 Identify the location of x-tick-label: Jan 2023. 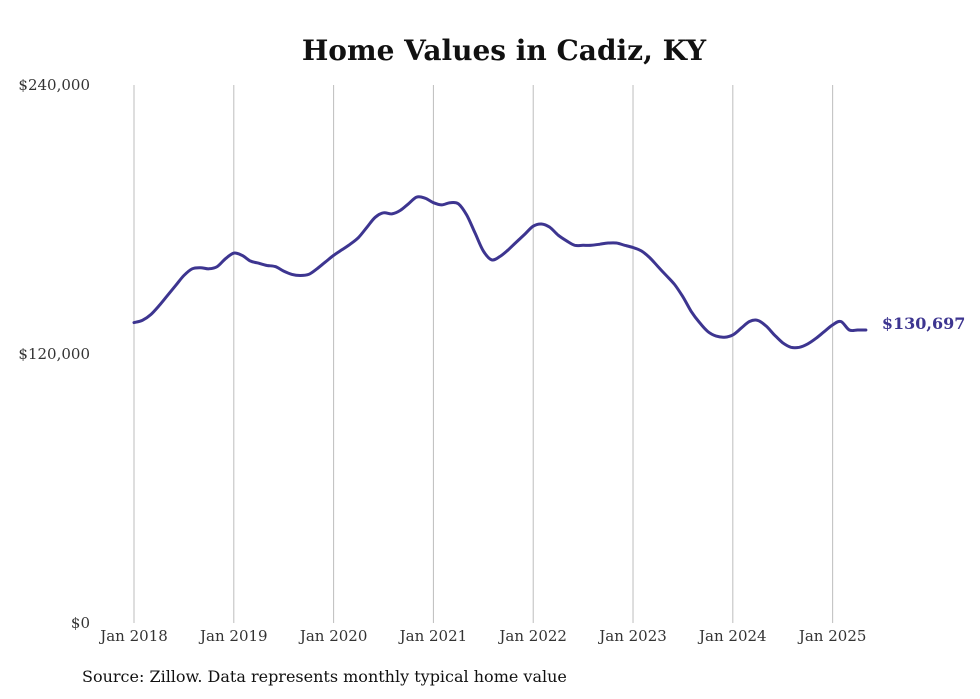
(632, 636).